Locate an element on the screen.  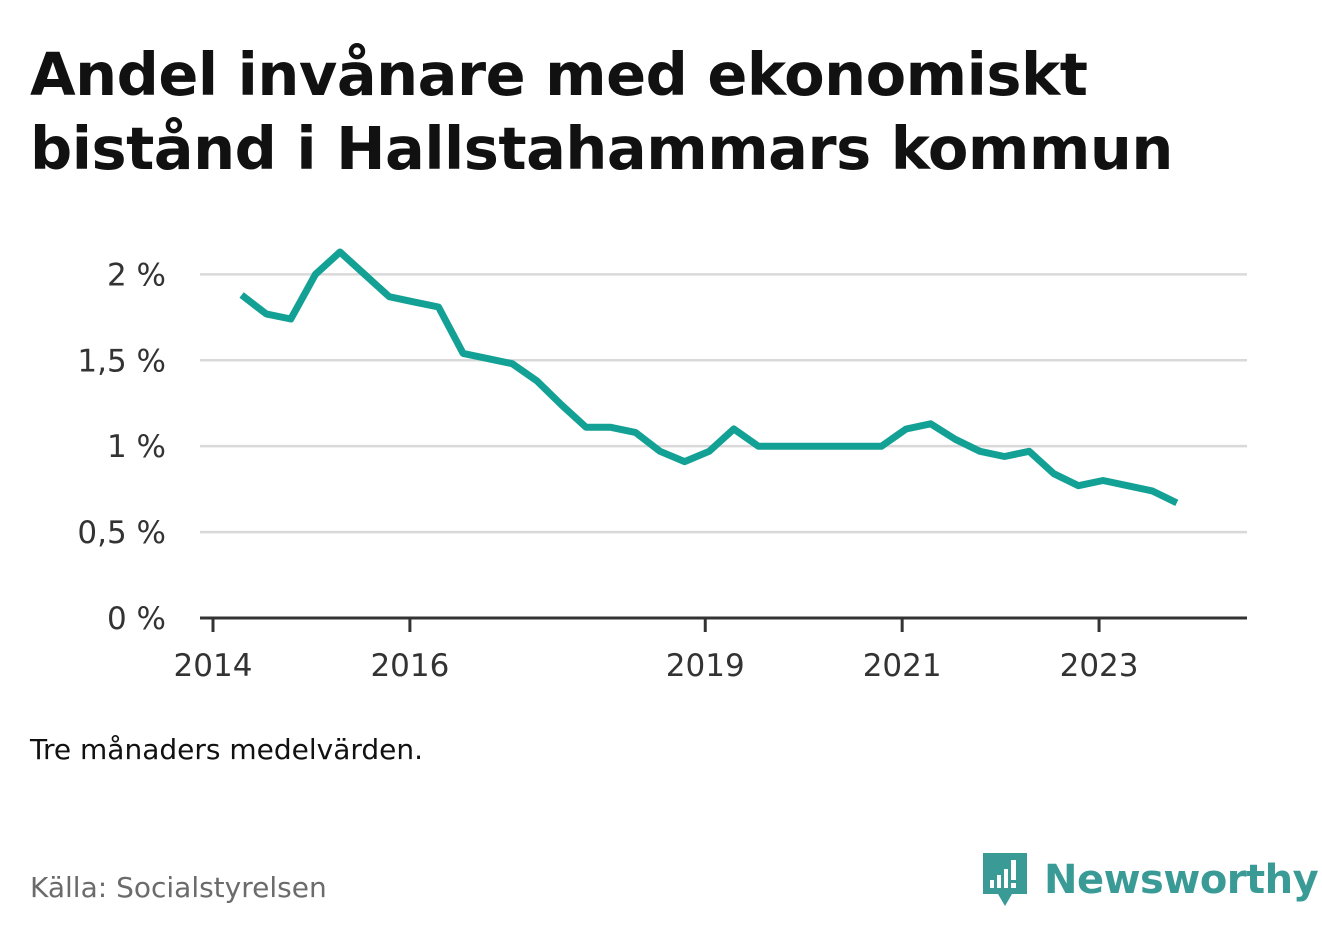
chart-note: Tre månaders medelvärden. is located at coordinates (227, 749).